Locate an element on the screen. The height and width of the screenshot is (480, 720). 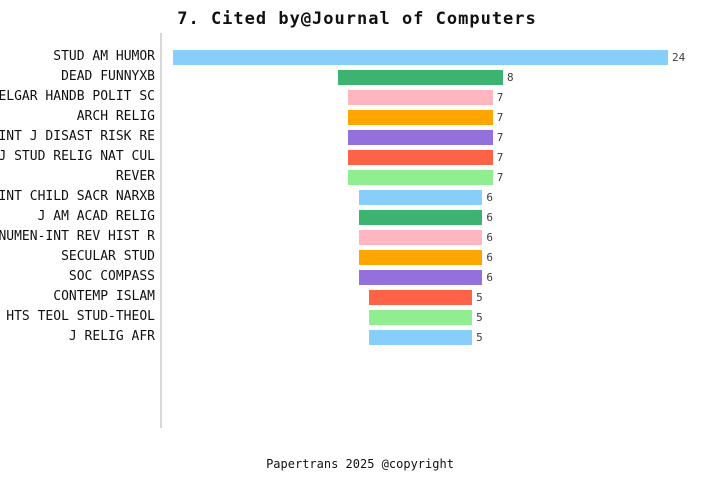
value-label: 24 is located at coordinates (679, 57).